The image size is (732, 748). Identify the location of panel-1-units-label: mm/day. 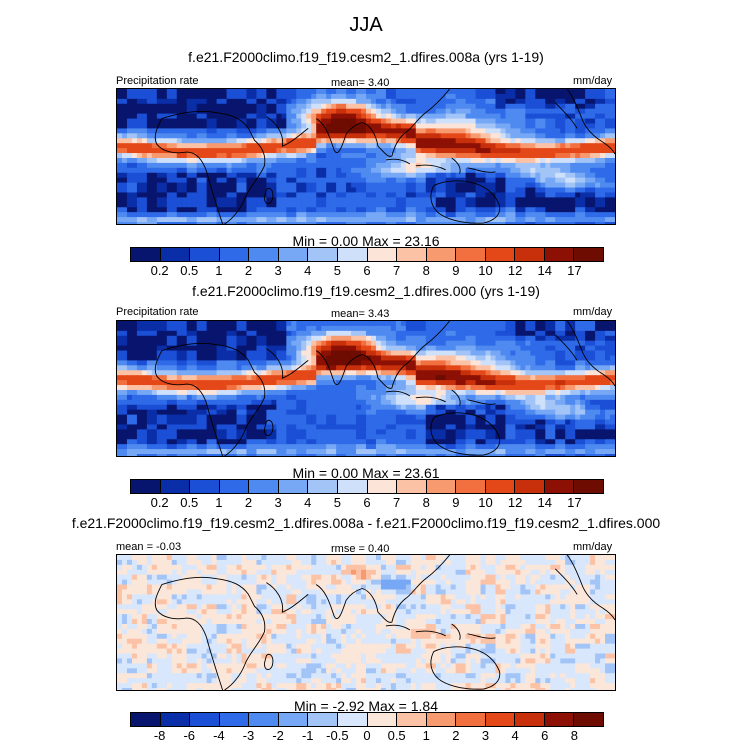
(593, 81).